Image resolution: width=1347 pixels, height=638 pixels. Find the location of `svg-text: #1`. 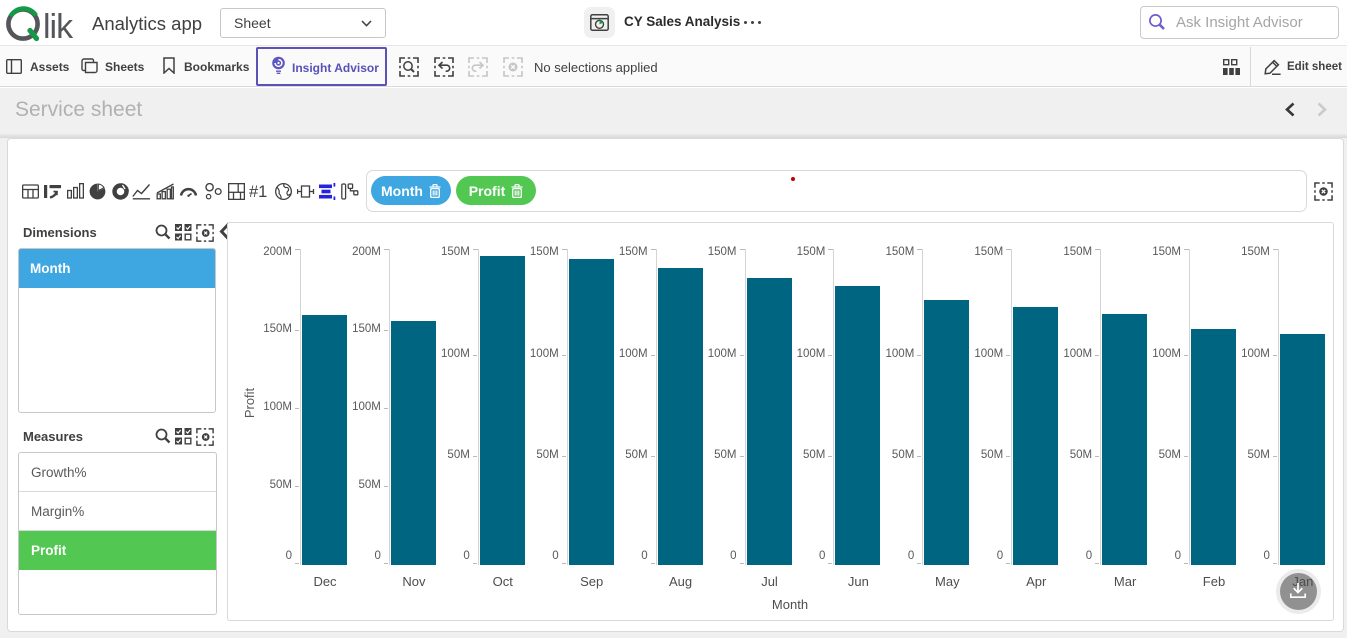

svg-text: #1 is located at coordinates (258, 191).